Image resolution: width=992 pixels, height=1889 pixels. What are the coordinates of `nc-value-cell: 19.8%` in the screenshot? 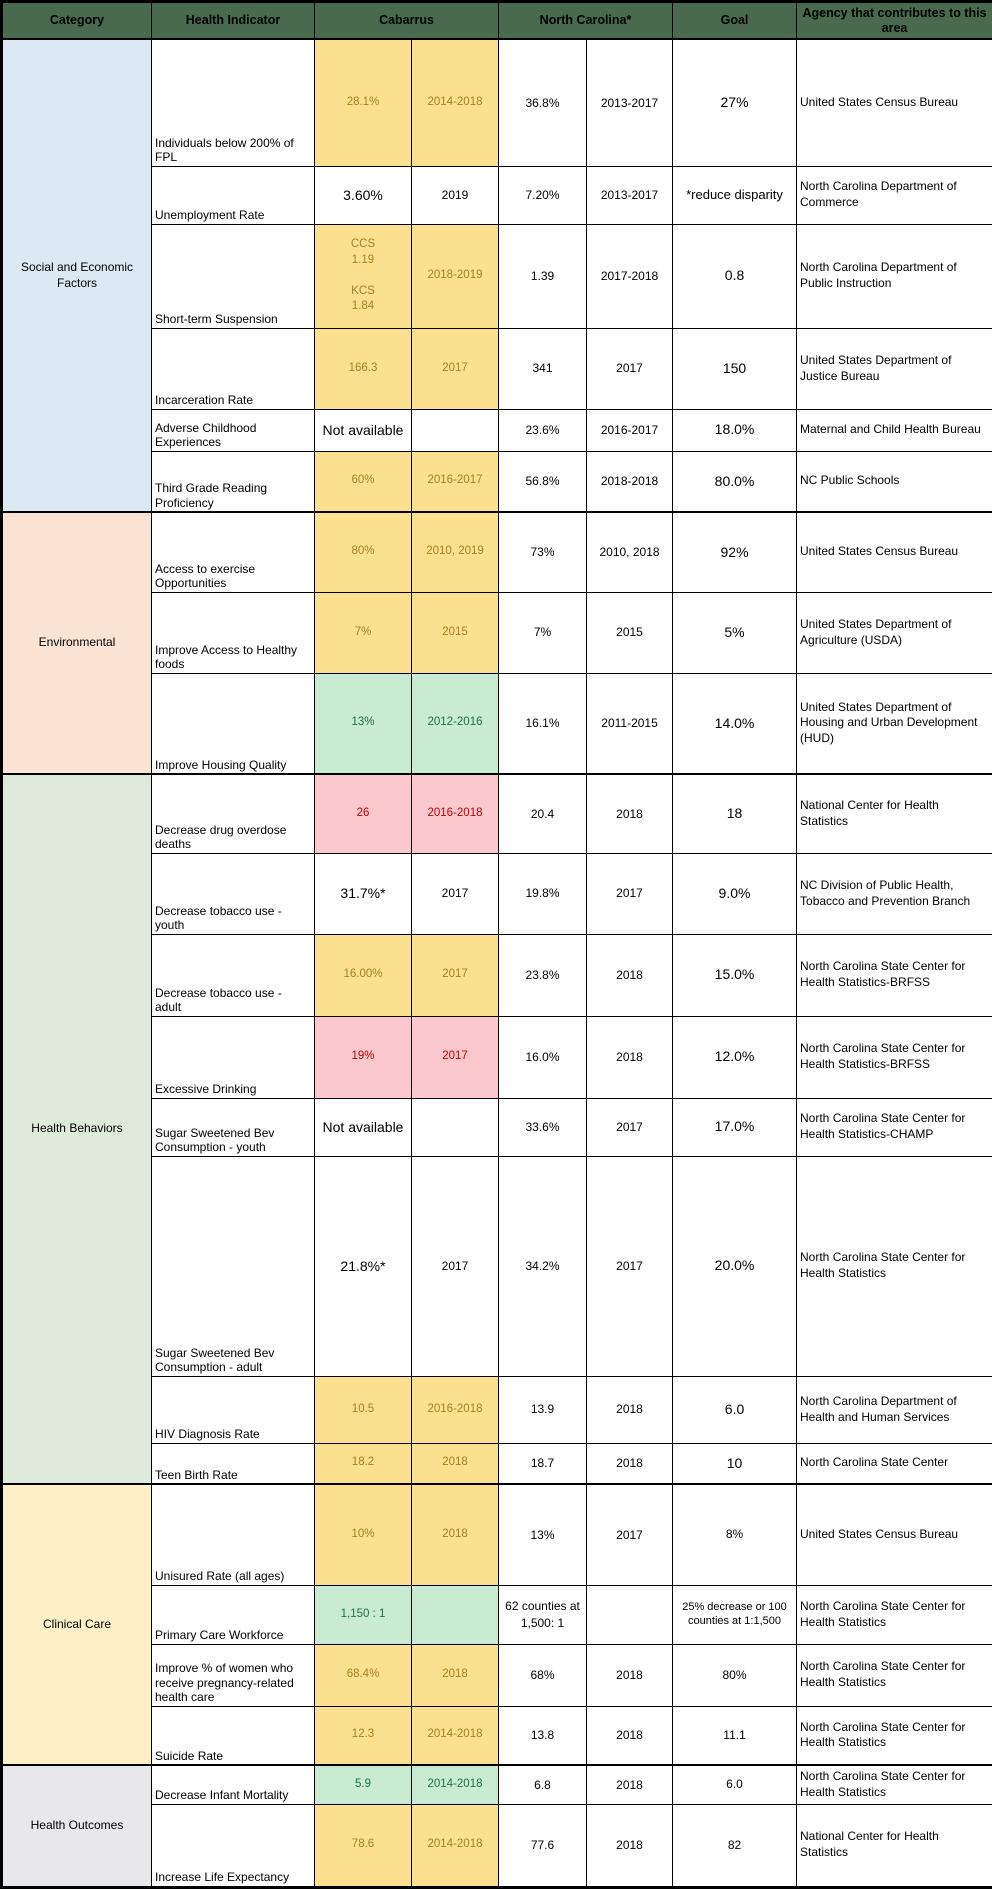 It's located at (543, 893).